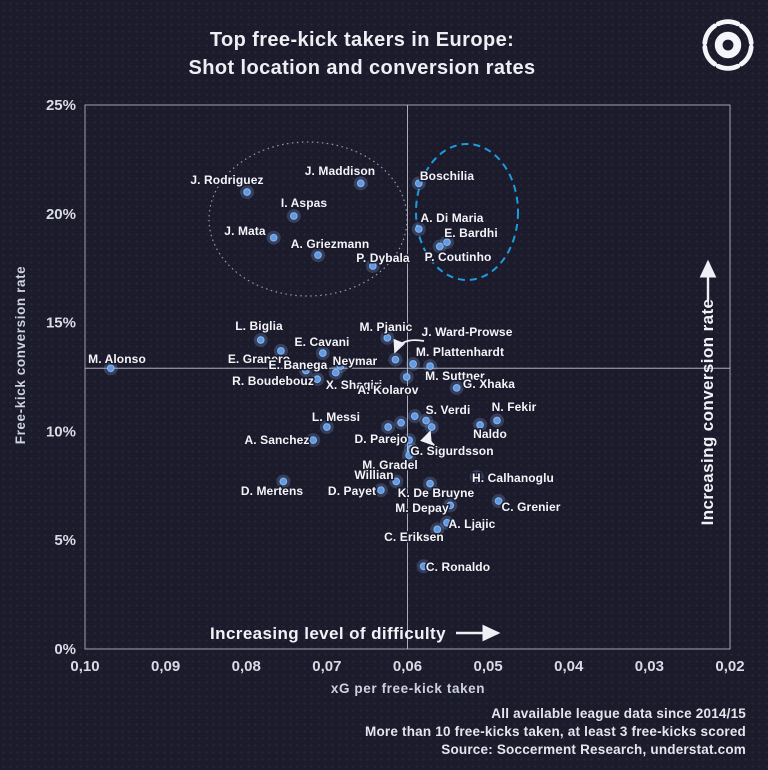 Image resolution: width=768 pixels, height=770 pixels. What do you see at coordinates (330, 244) in the screenshot?
I see `player-label: A. Griezmann` at bounding box center [330, 244].